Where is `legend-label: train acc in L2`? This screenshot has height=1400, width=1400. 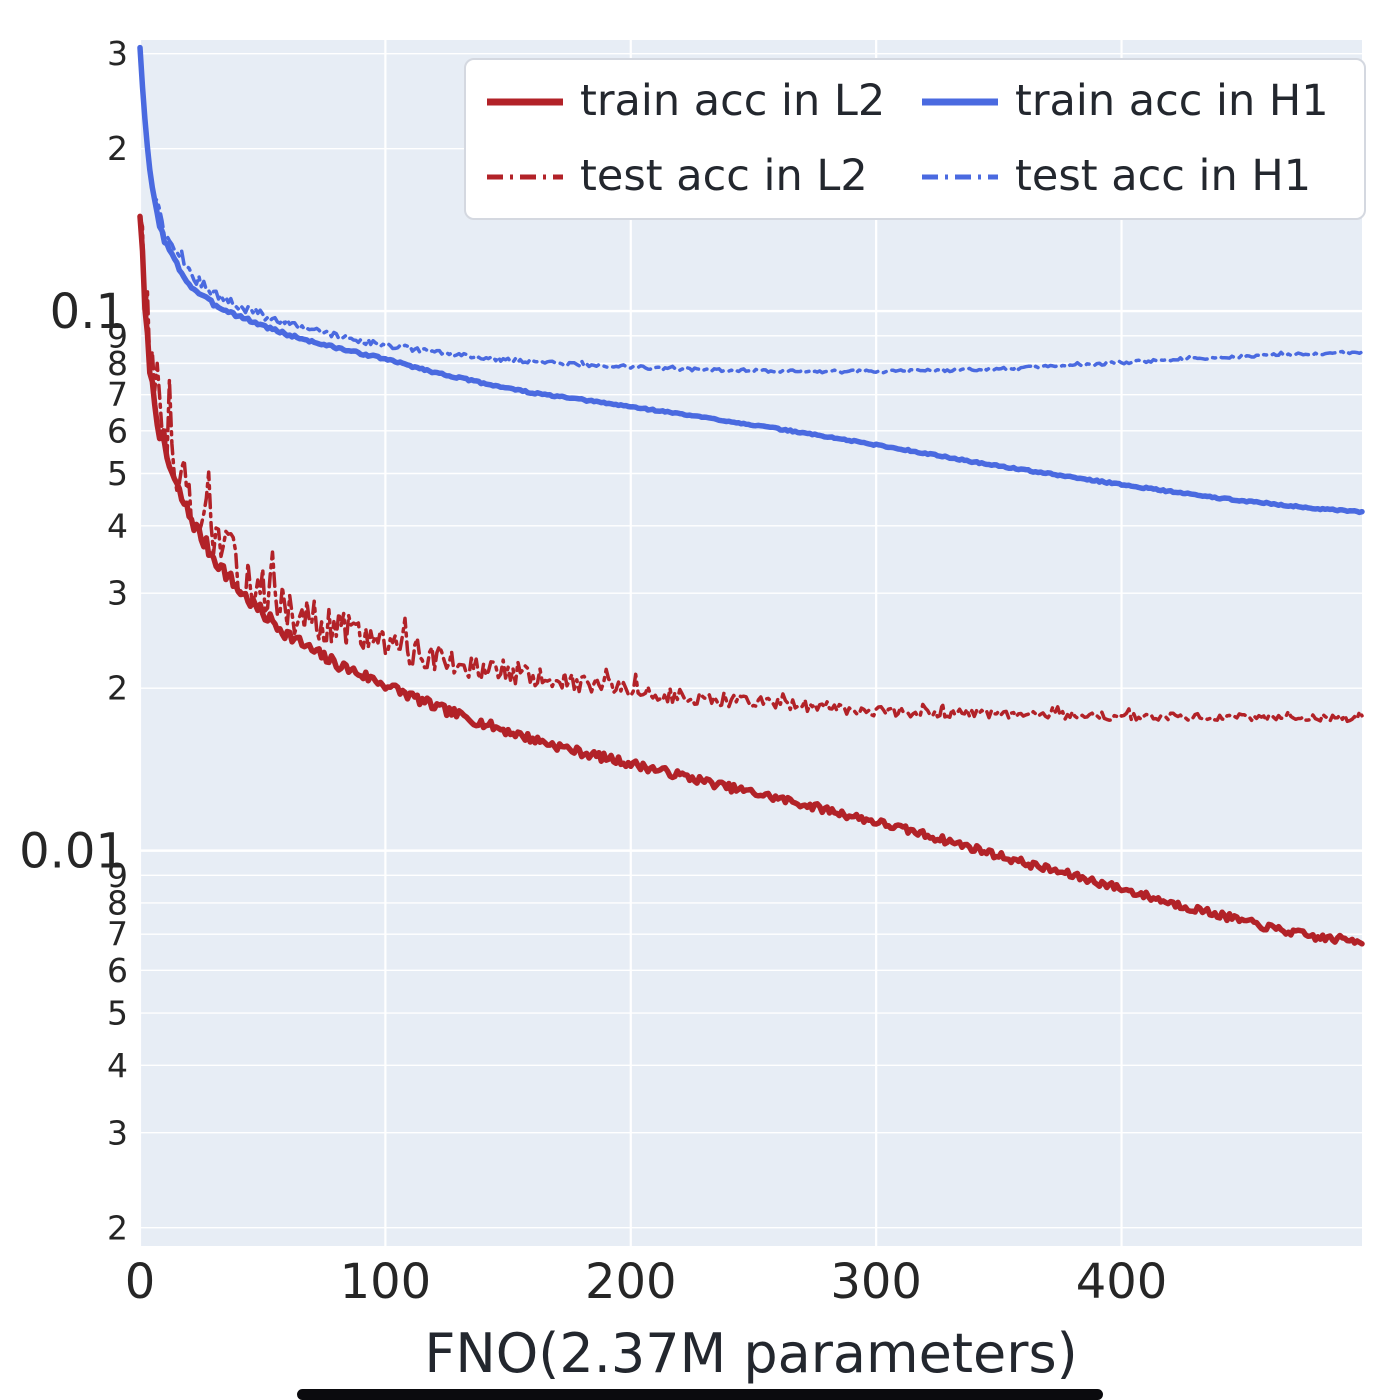 legend-label: train acc in L2 is located at coordinates (733, 101).